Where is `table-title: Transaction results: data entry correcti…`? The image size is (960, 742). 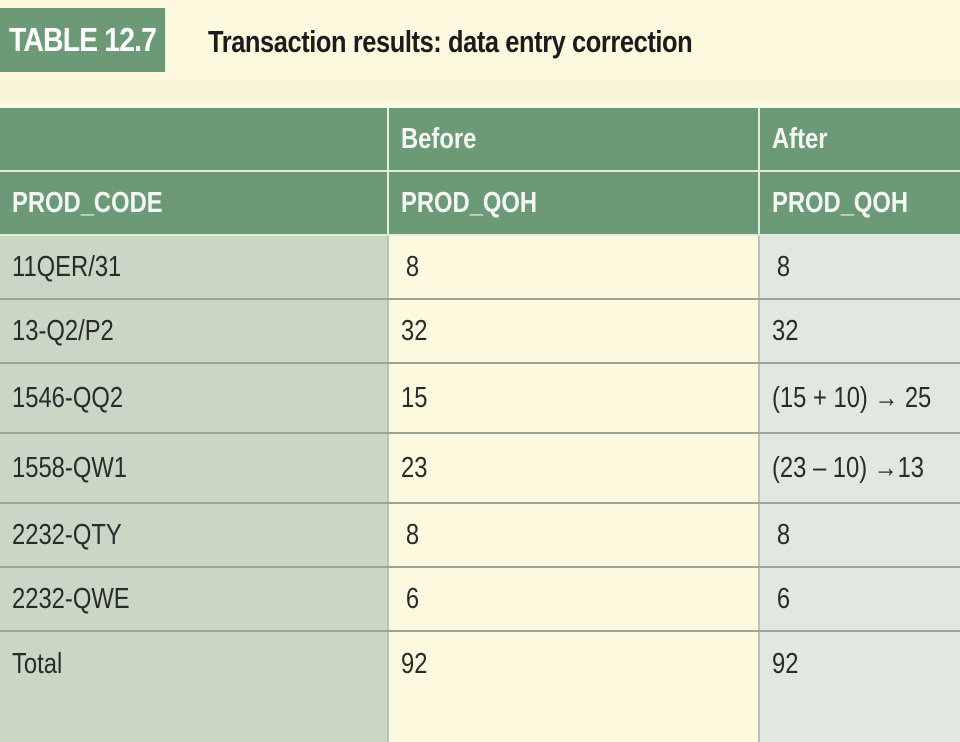
table-title: Transaction results: data entry correcti… is located at coordinates (450, 41).